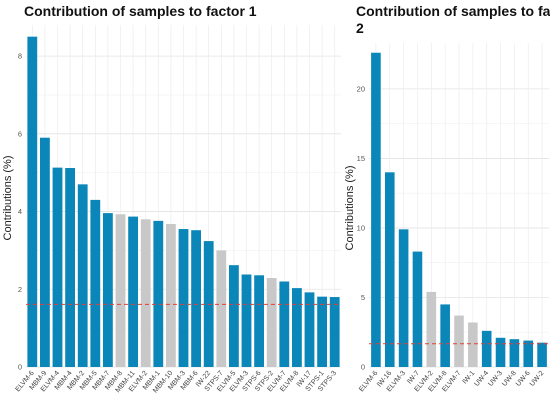 This screenshot has height=414, width=550. What do you see at coordinates (481, 379) in the screenshot?
I see `x-tick-label: UW-4` at bounding box center [481, 379].